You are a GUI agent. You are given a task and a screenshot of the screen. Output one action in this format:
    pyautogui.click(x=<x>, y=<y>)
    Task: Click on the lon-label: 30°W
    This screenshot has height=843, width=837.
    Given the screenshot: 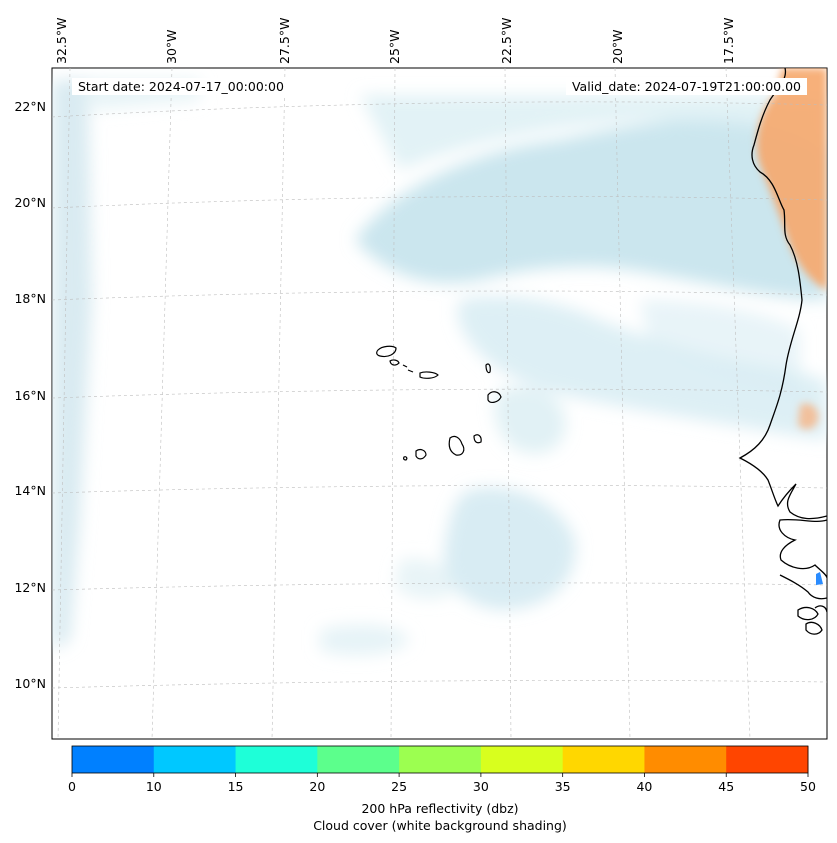 What is the action you would take?
    pyautogui.click(x=171, y=46)
    